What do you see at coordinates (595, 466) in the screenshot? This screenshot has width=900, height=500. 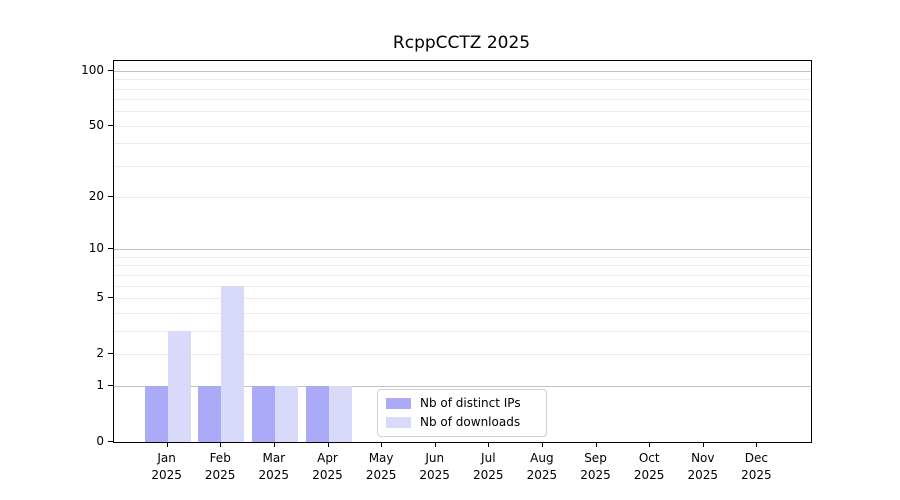 I see `x-tick-label: Sep 2025` at bounding box center [595, 466].